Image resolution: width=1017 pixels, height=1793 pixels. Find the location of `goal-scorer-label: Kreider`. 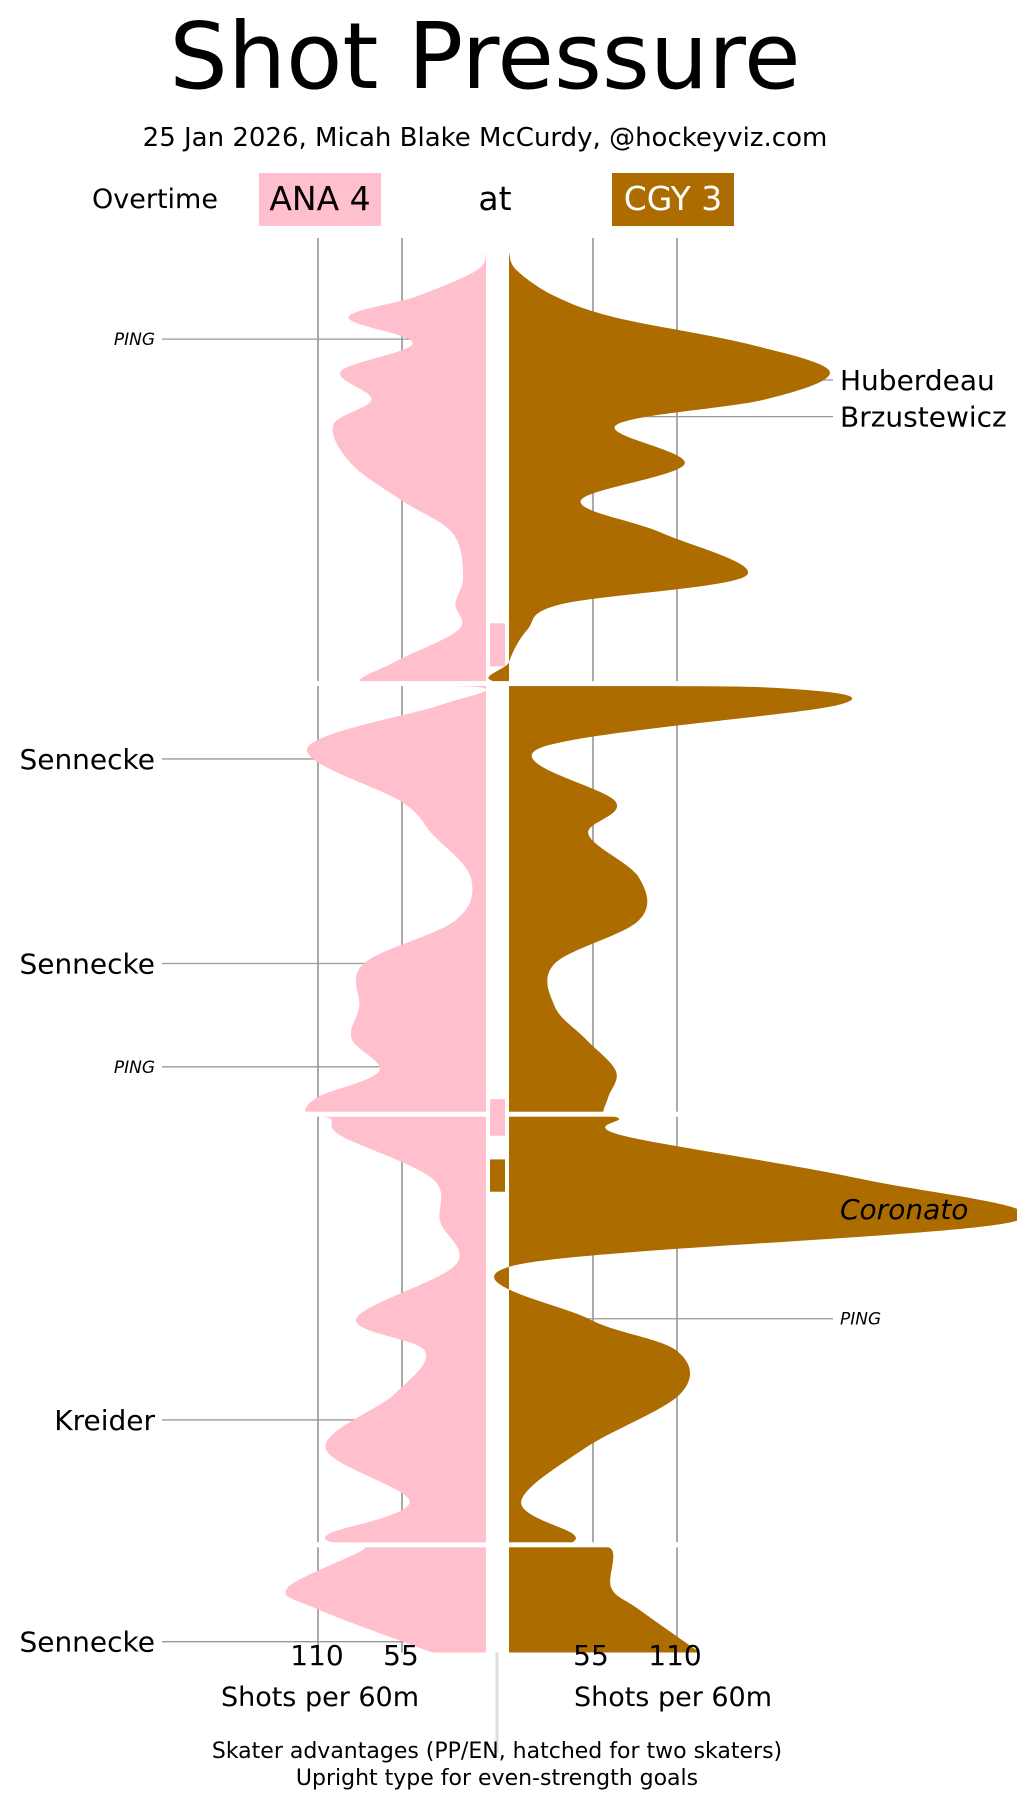

goal-scorer-label: Kreider is located at coordinates (104, 1420).